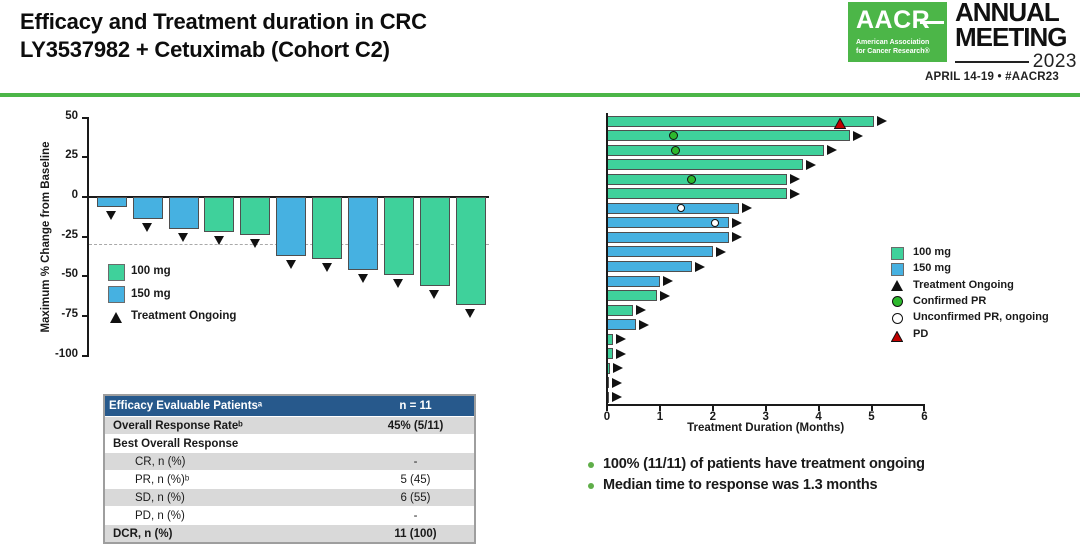  I want to click on pd-marker-icon, so click(897, 335).